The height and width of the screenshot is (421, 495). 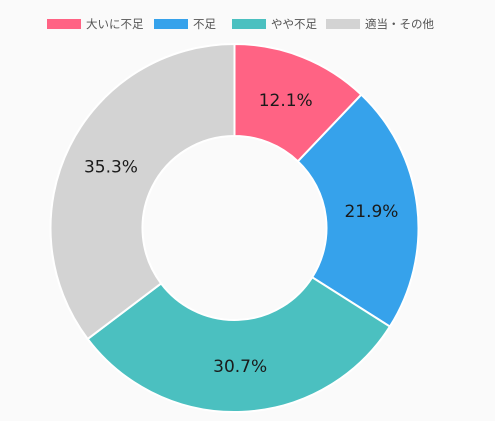 I want to click on legend: 大いに不足 不足 やや不足 適当・その他, so click(x=240, y=24).